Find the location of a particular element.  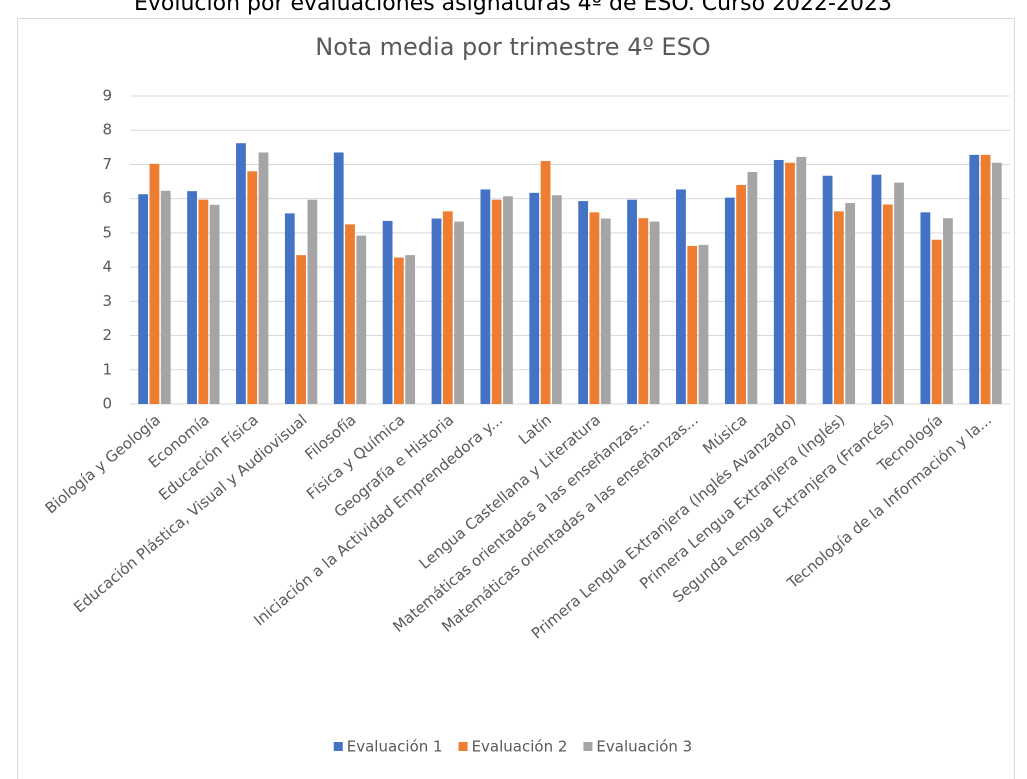

y-tick-label: 9 is located at coordinates (107, 96).